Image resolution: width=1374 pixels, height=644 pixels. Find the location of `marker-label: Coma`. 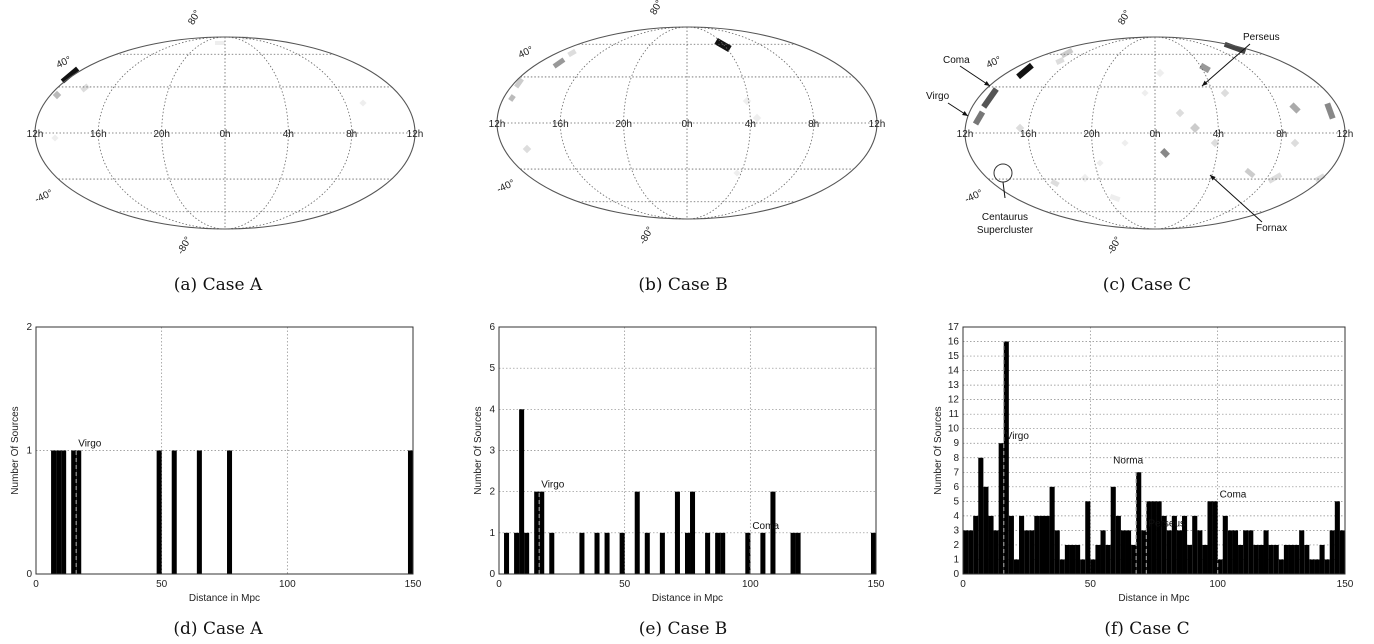

marker-label: Coma is located at coordinates (765, 526).